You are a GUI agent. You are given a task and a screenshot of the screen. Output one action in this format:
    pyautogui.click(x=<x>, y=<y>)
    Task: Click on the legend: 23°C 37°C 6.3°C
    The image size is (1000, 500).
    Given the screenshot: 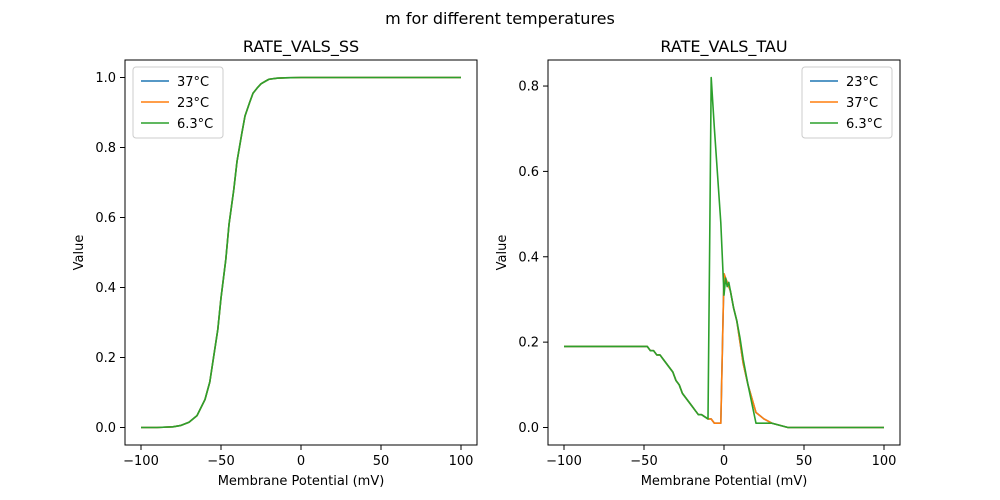 What is the action you would take?
    pyautogui.click(x=847, y=102)
    